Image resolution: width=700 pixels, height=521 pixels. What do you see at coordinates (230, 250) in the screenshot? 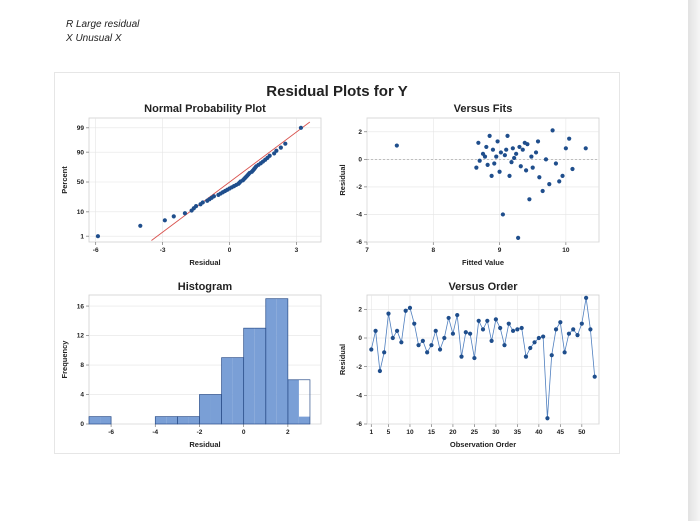
I see `probability-plot-x-tick-label: 0` at bounding box center [230, 250].